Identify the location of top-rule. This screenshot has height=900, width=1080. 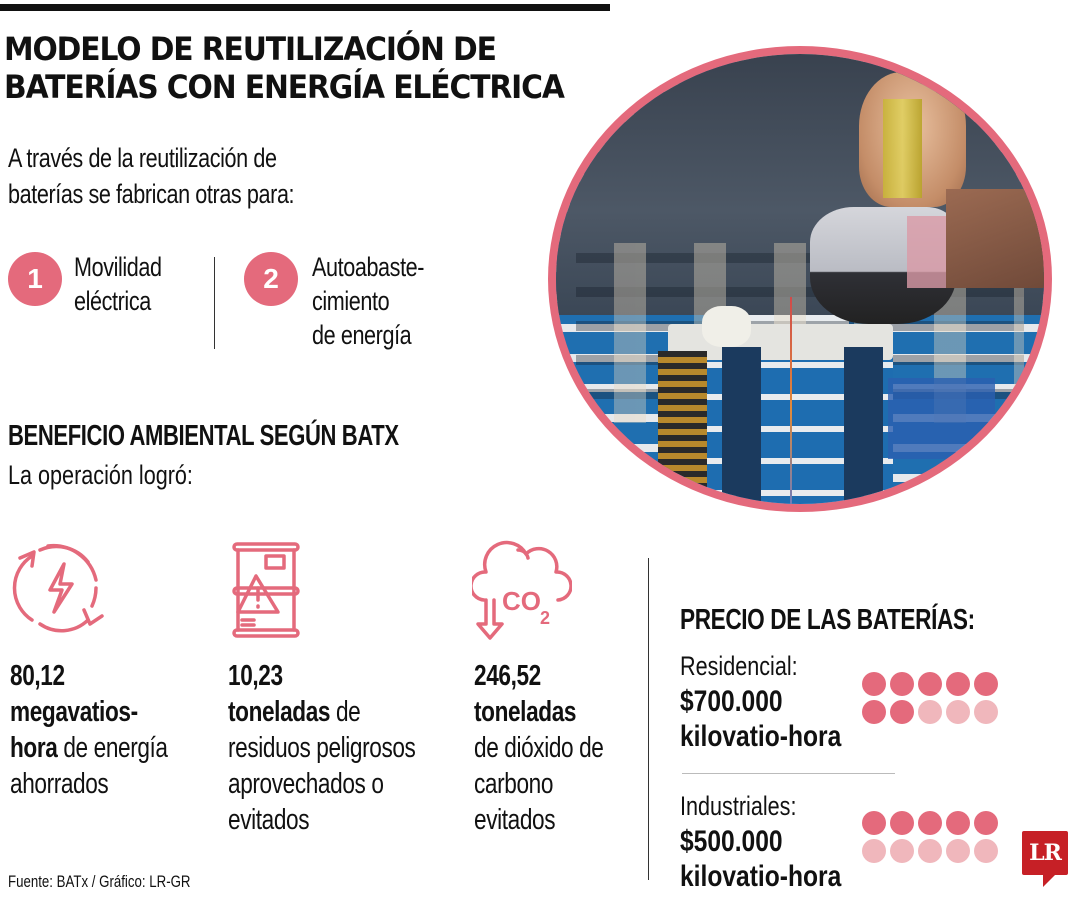
(305, 7).